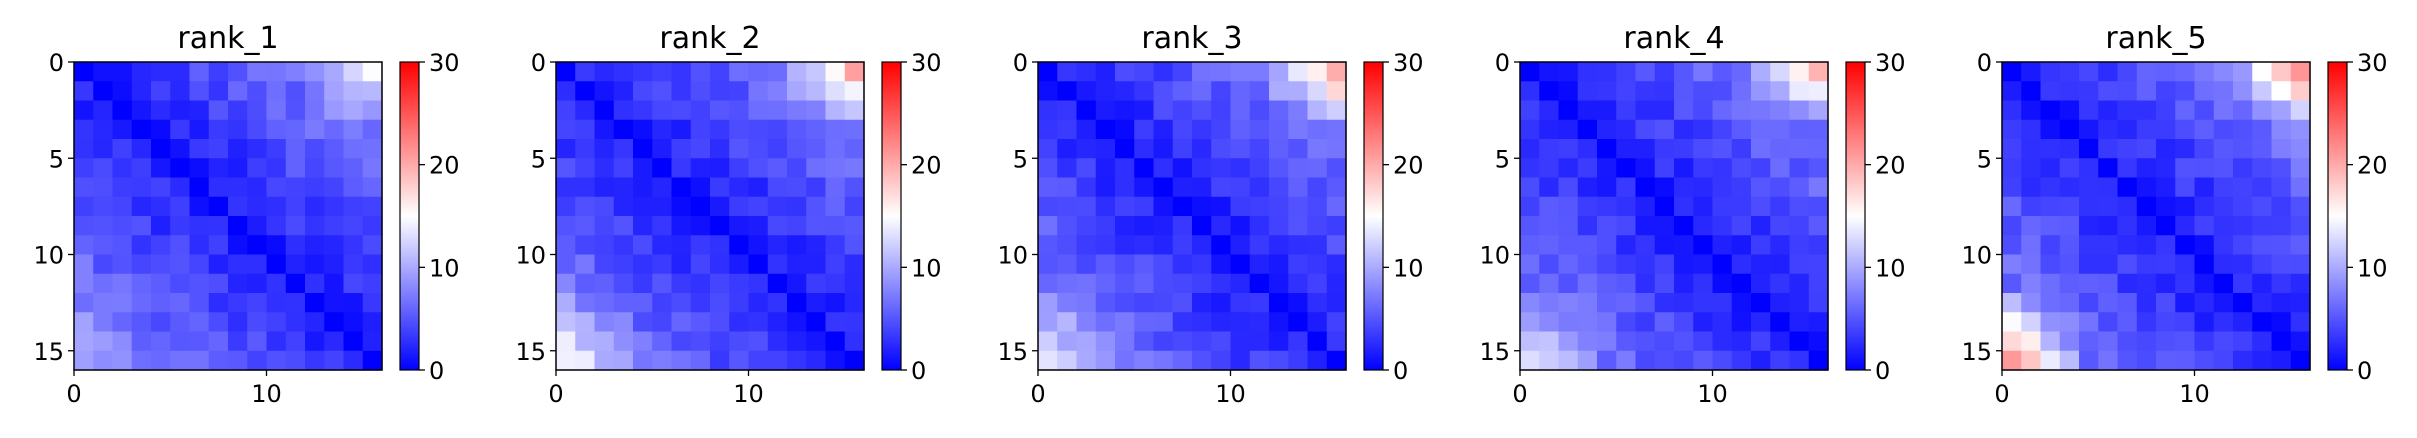 The image size is (2417, 438). Describe the element at coordinates (1408, 63) in the screenshot. I see `colorbar-tick-label: 30` at that location.